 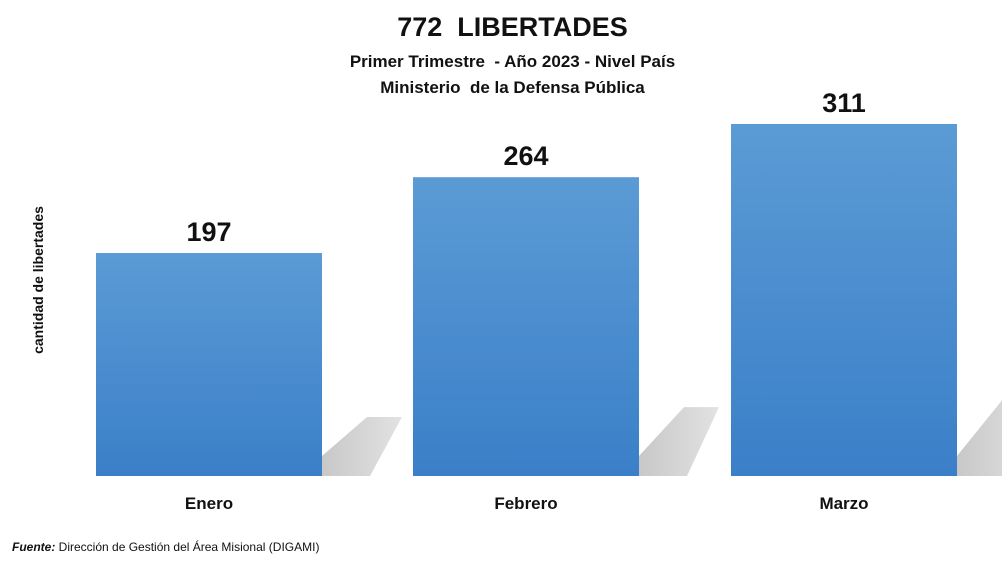 What do you see at coordinates (209, 503) in the screenshot?
I see `x-tick-label-enero: Enero` at bounding box center [209, 503].